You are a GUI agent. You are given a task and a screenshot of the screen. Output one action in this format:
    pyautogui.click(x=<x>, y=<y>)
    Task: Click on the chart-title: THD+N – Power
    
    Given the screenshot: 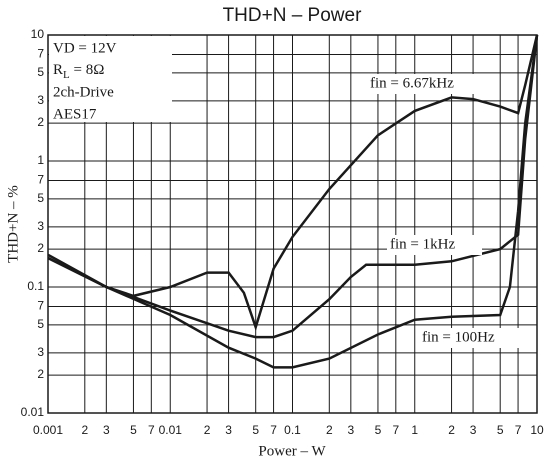 What is the action you would take?
    pyautogui.click(x=293, y=15)
    